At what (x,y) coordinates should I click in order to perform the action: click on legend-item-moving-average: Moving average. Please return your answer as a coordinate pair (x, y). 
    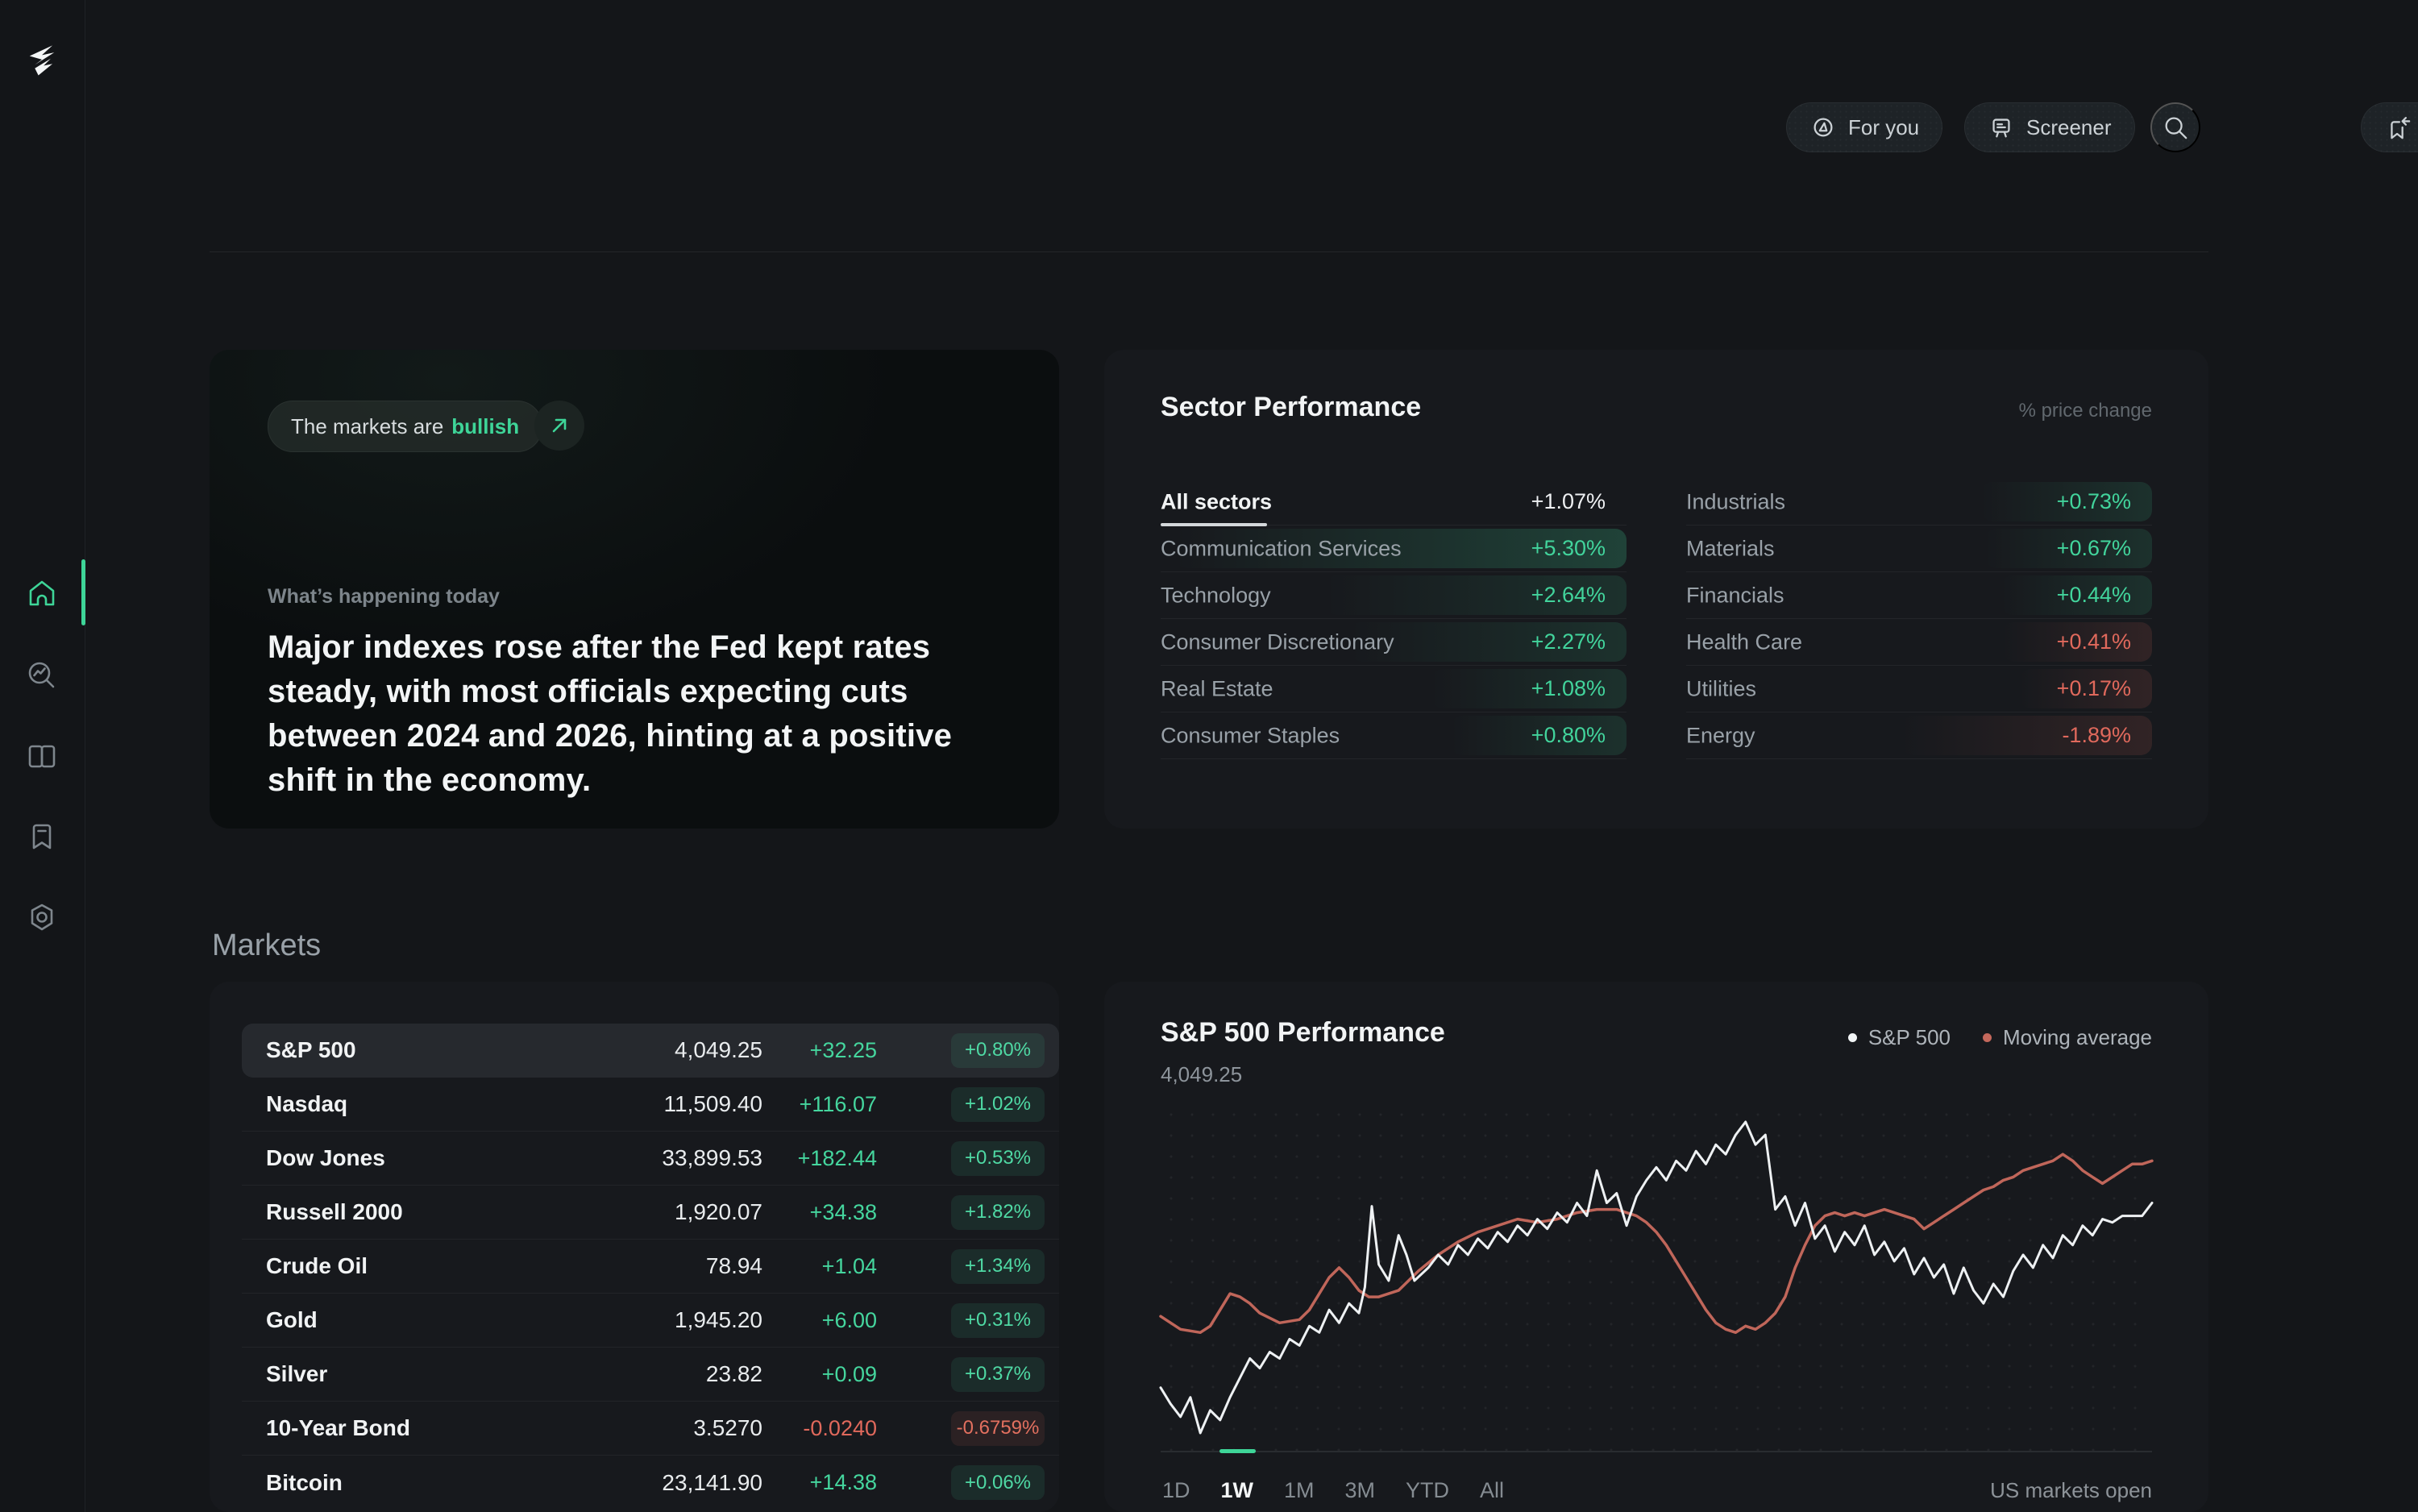
    Looking at the image, I should click on (2067, 1037).